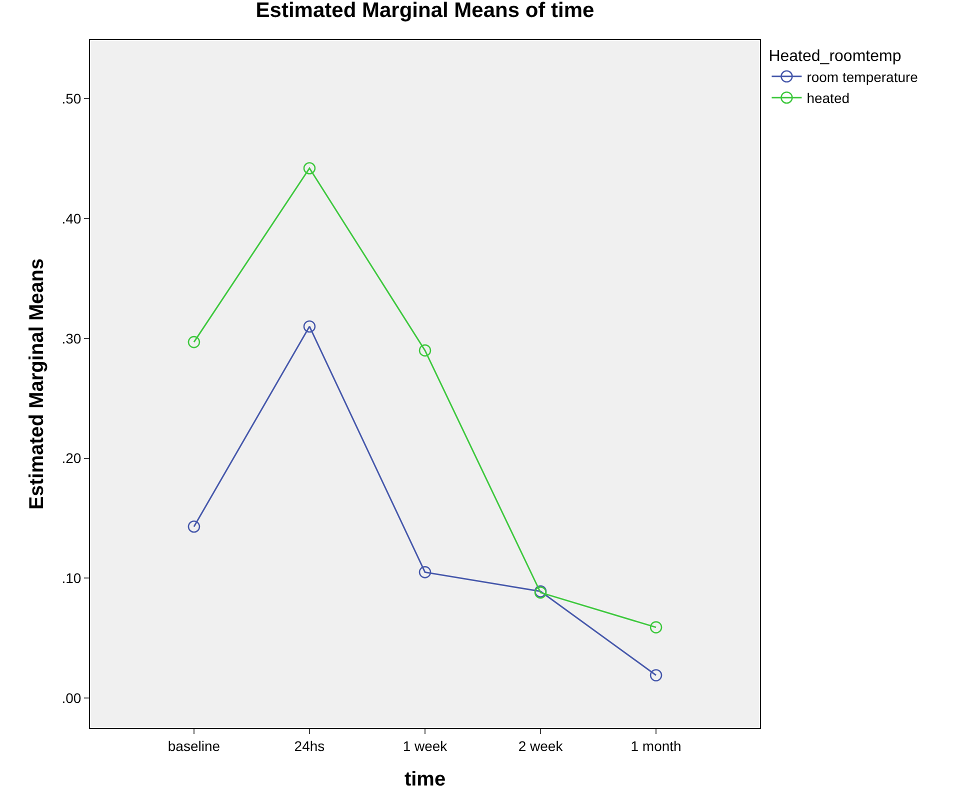 This screenshot has width=976, height=808. What do you see at coordinates (72, 98) in the screenshot?
I see `y-tick-label: .50` at bounding box center [72, 98].